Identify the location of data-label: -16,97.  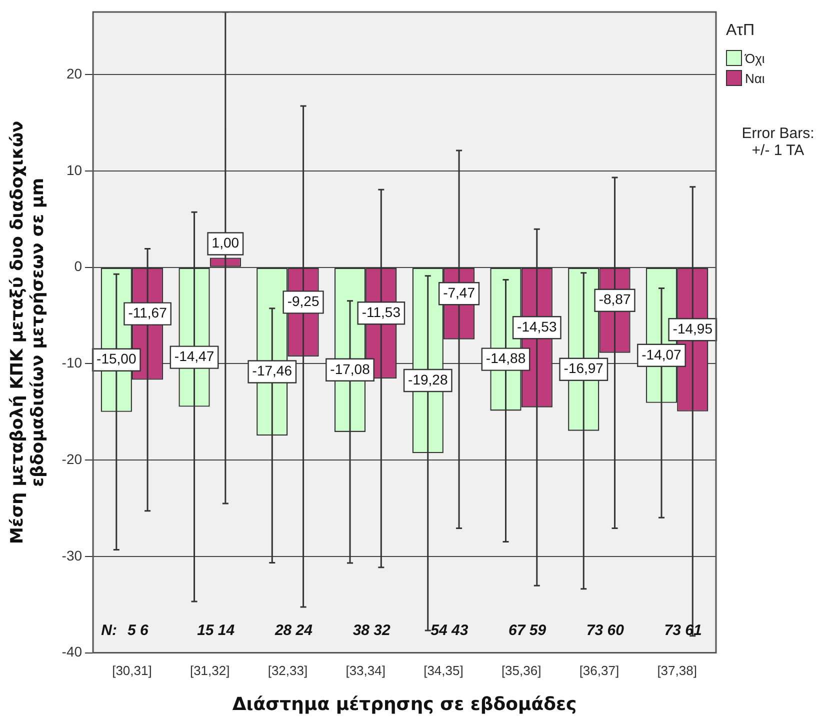
(584, 368).